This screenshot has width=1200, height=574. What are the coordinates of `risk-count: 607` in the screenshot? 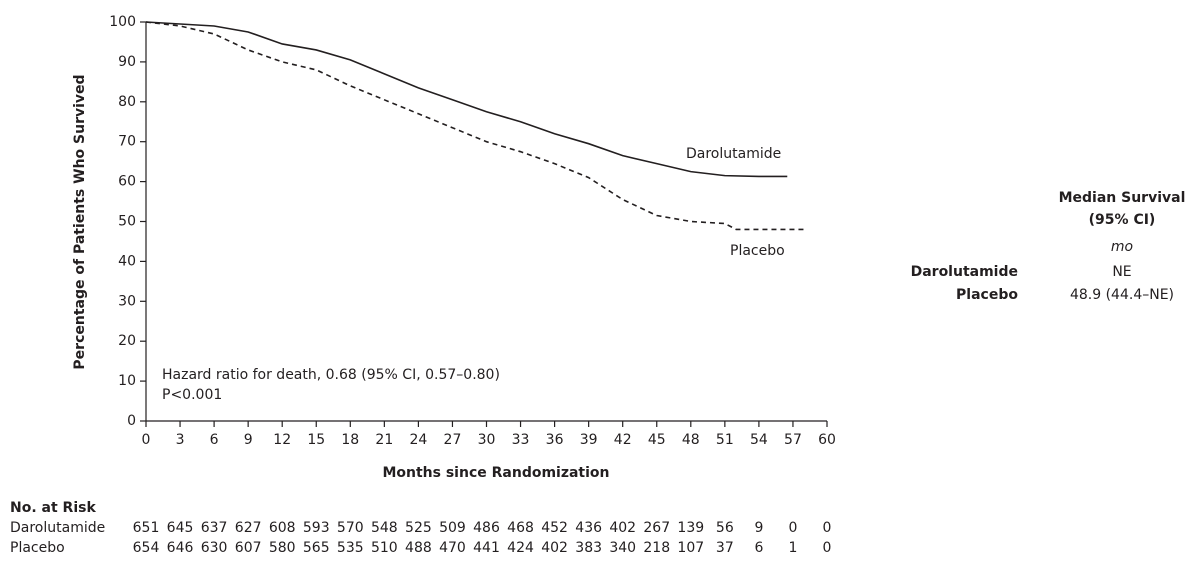 It's located at (248, 548).